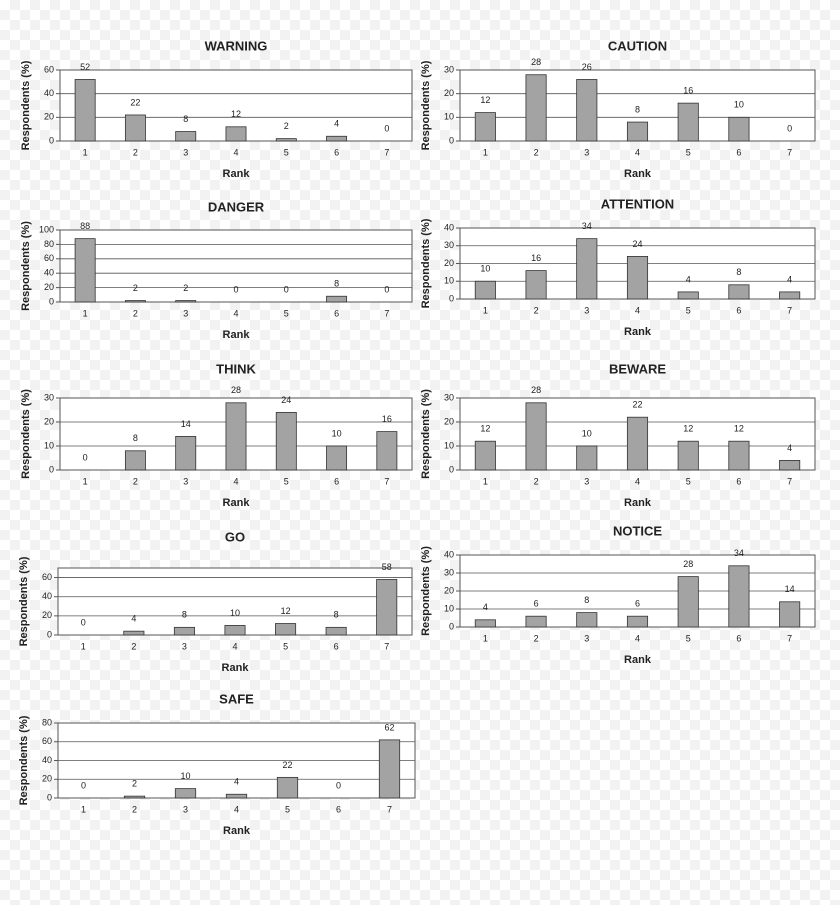 The width and height of the screenshot is (840, 905). Describe the element at coordinates (47, 577) in the screenshot. I see `y-tick-label: 60` at that location.